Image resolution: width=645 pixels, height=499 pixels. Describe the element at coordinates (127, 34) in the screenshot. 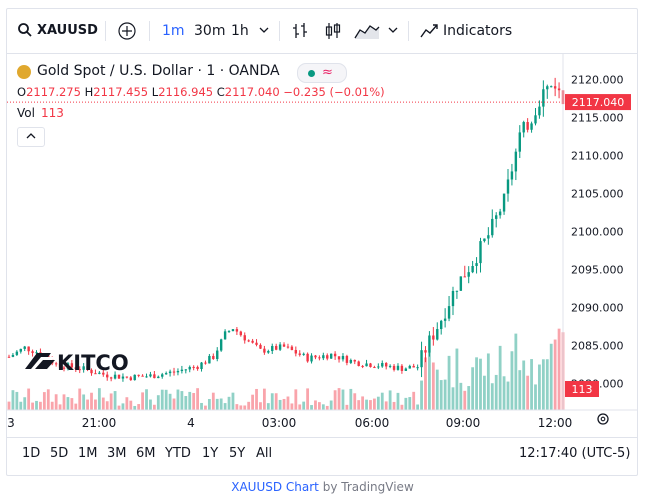

I see `compare-add-icon` at that location.